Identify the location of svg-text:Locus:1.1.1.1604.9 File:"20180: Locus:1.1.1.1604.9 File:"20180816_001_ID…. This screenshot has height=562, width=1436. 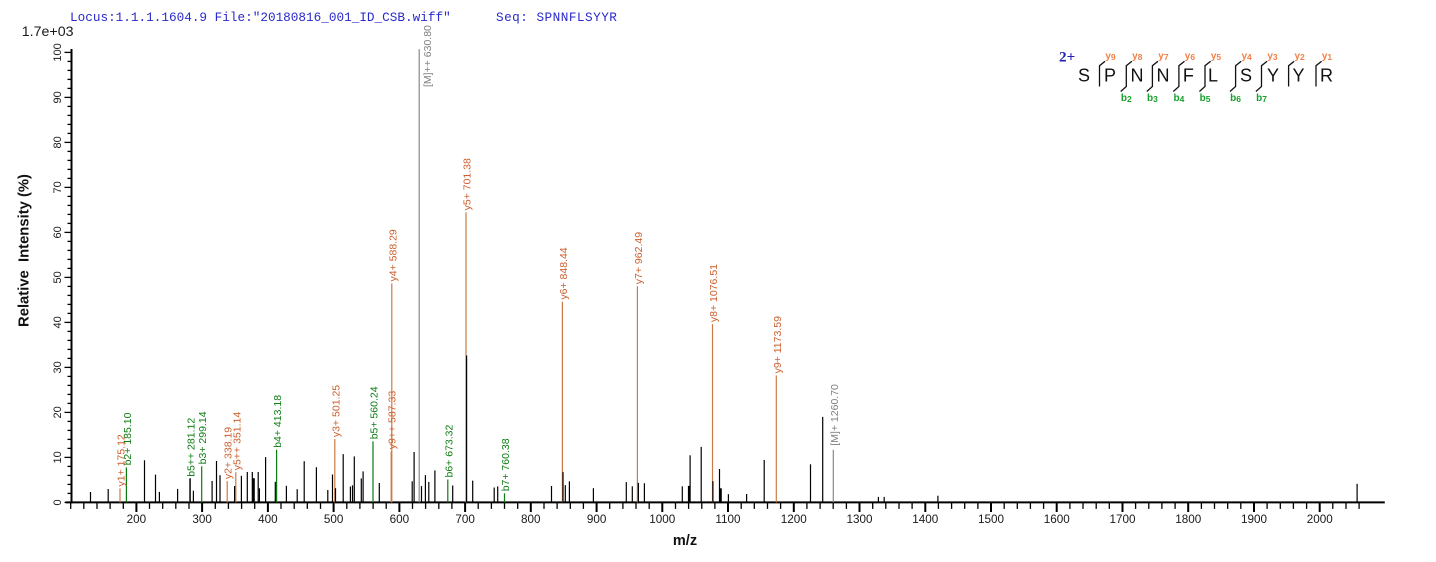
(260, 17).